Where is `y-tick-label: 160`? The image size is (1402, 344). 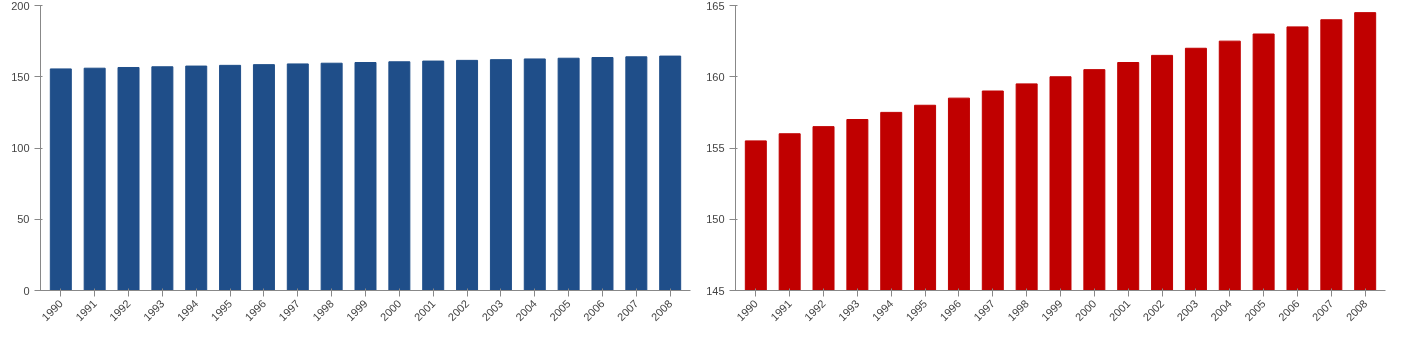
y-tick-label: 160 is located at coordinates (715, 76).